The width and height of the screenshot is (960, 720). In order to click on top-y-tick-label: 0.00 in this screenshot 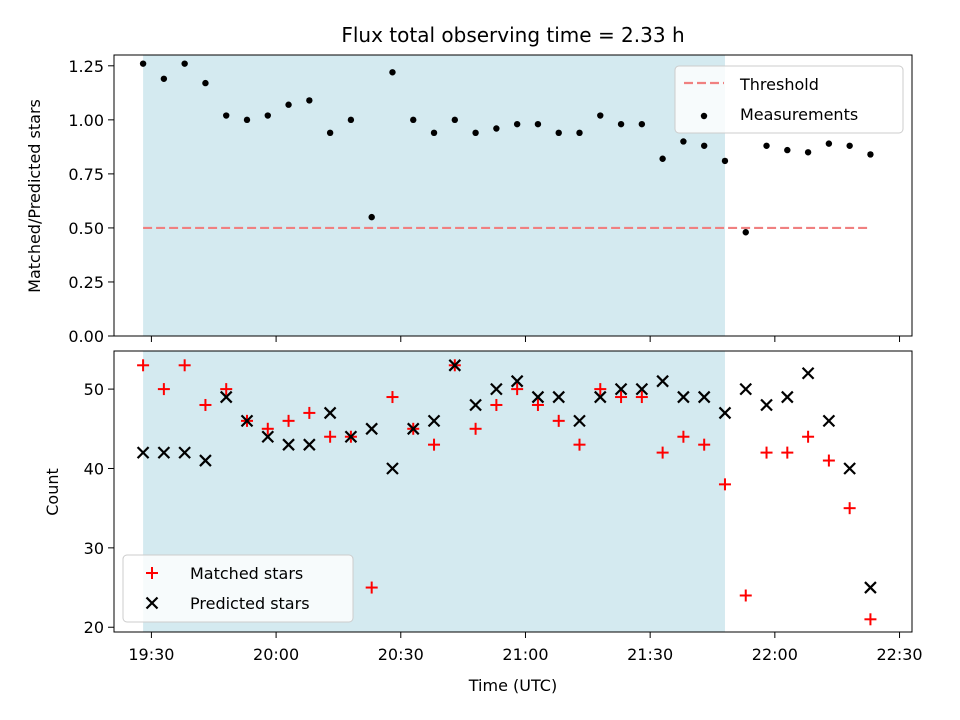, I will do `click(86, 336)`.